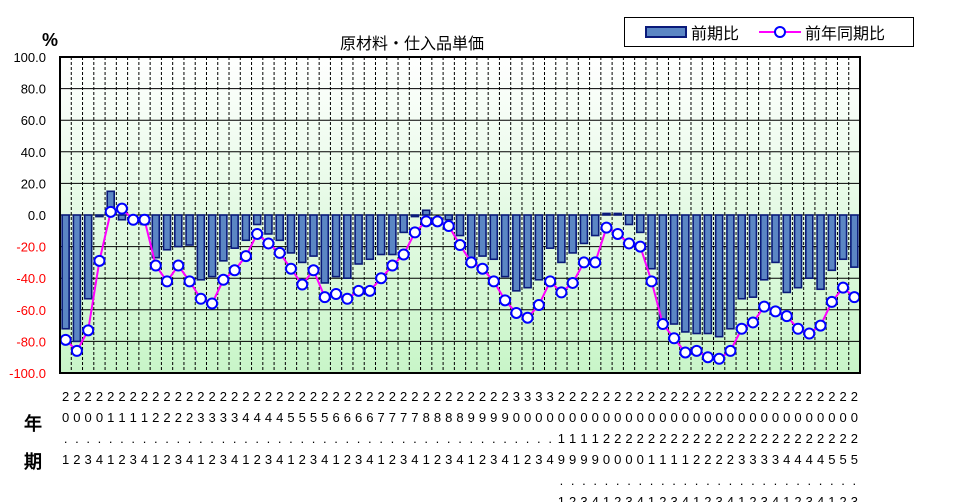  What do you see at coordinates (29, 57) in the screenshot?
I see `y-tick-label: 100.0` at bounding box center [29, 57].